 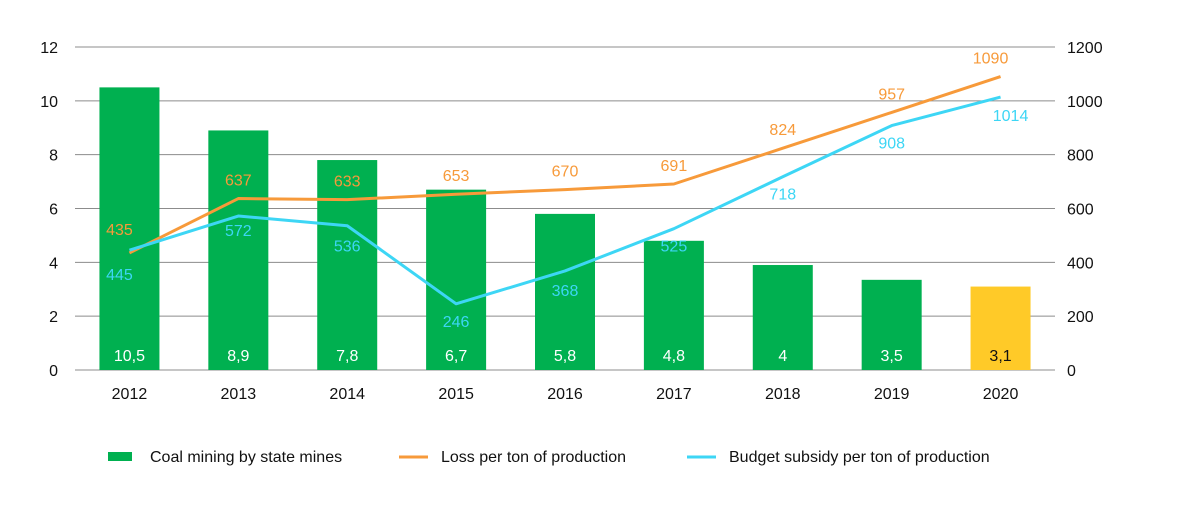 I want to click on loss-value-label: 435, so click(x=119, y=230).